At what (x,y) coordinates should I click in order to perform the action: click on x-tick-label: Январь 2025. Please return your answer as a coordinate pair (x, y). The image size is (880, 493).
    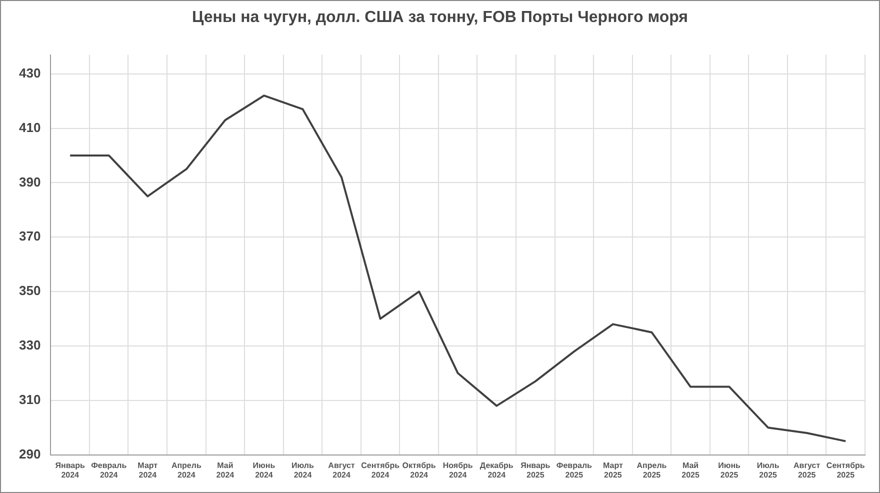
    Looking at the image, I should click on (535, 470).